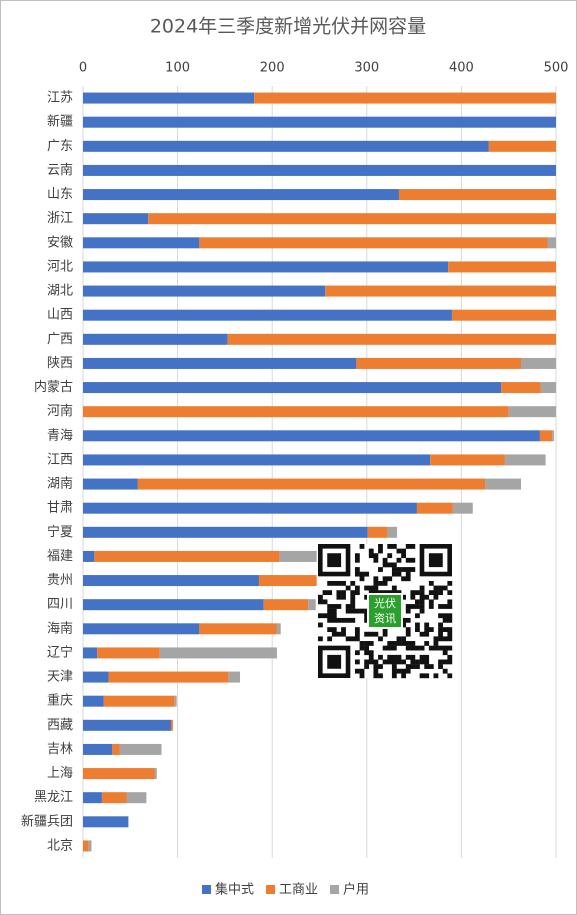 Image resolution: width=577 pixels, height=915 pixels. What do you see at coordinates (60, 556) in the screenshot?
I see `y-tick-label: 福建` at bounding box center [60, 556].